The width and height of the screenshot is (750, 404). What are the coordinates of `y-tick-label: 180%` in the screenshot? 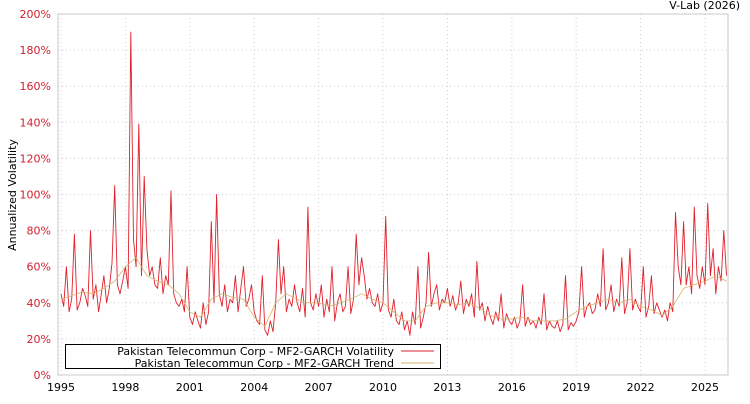 It's located at (35, 50).